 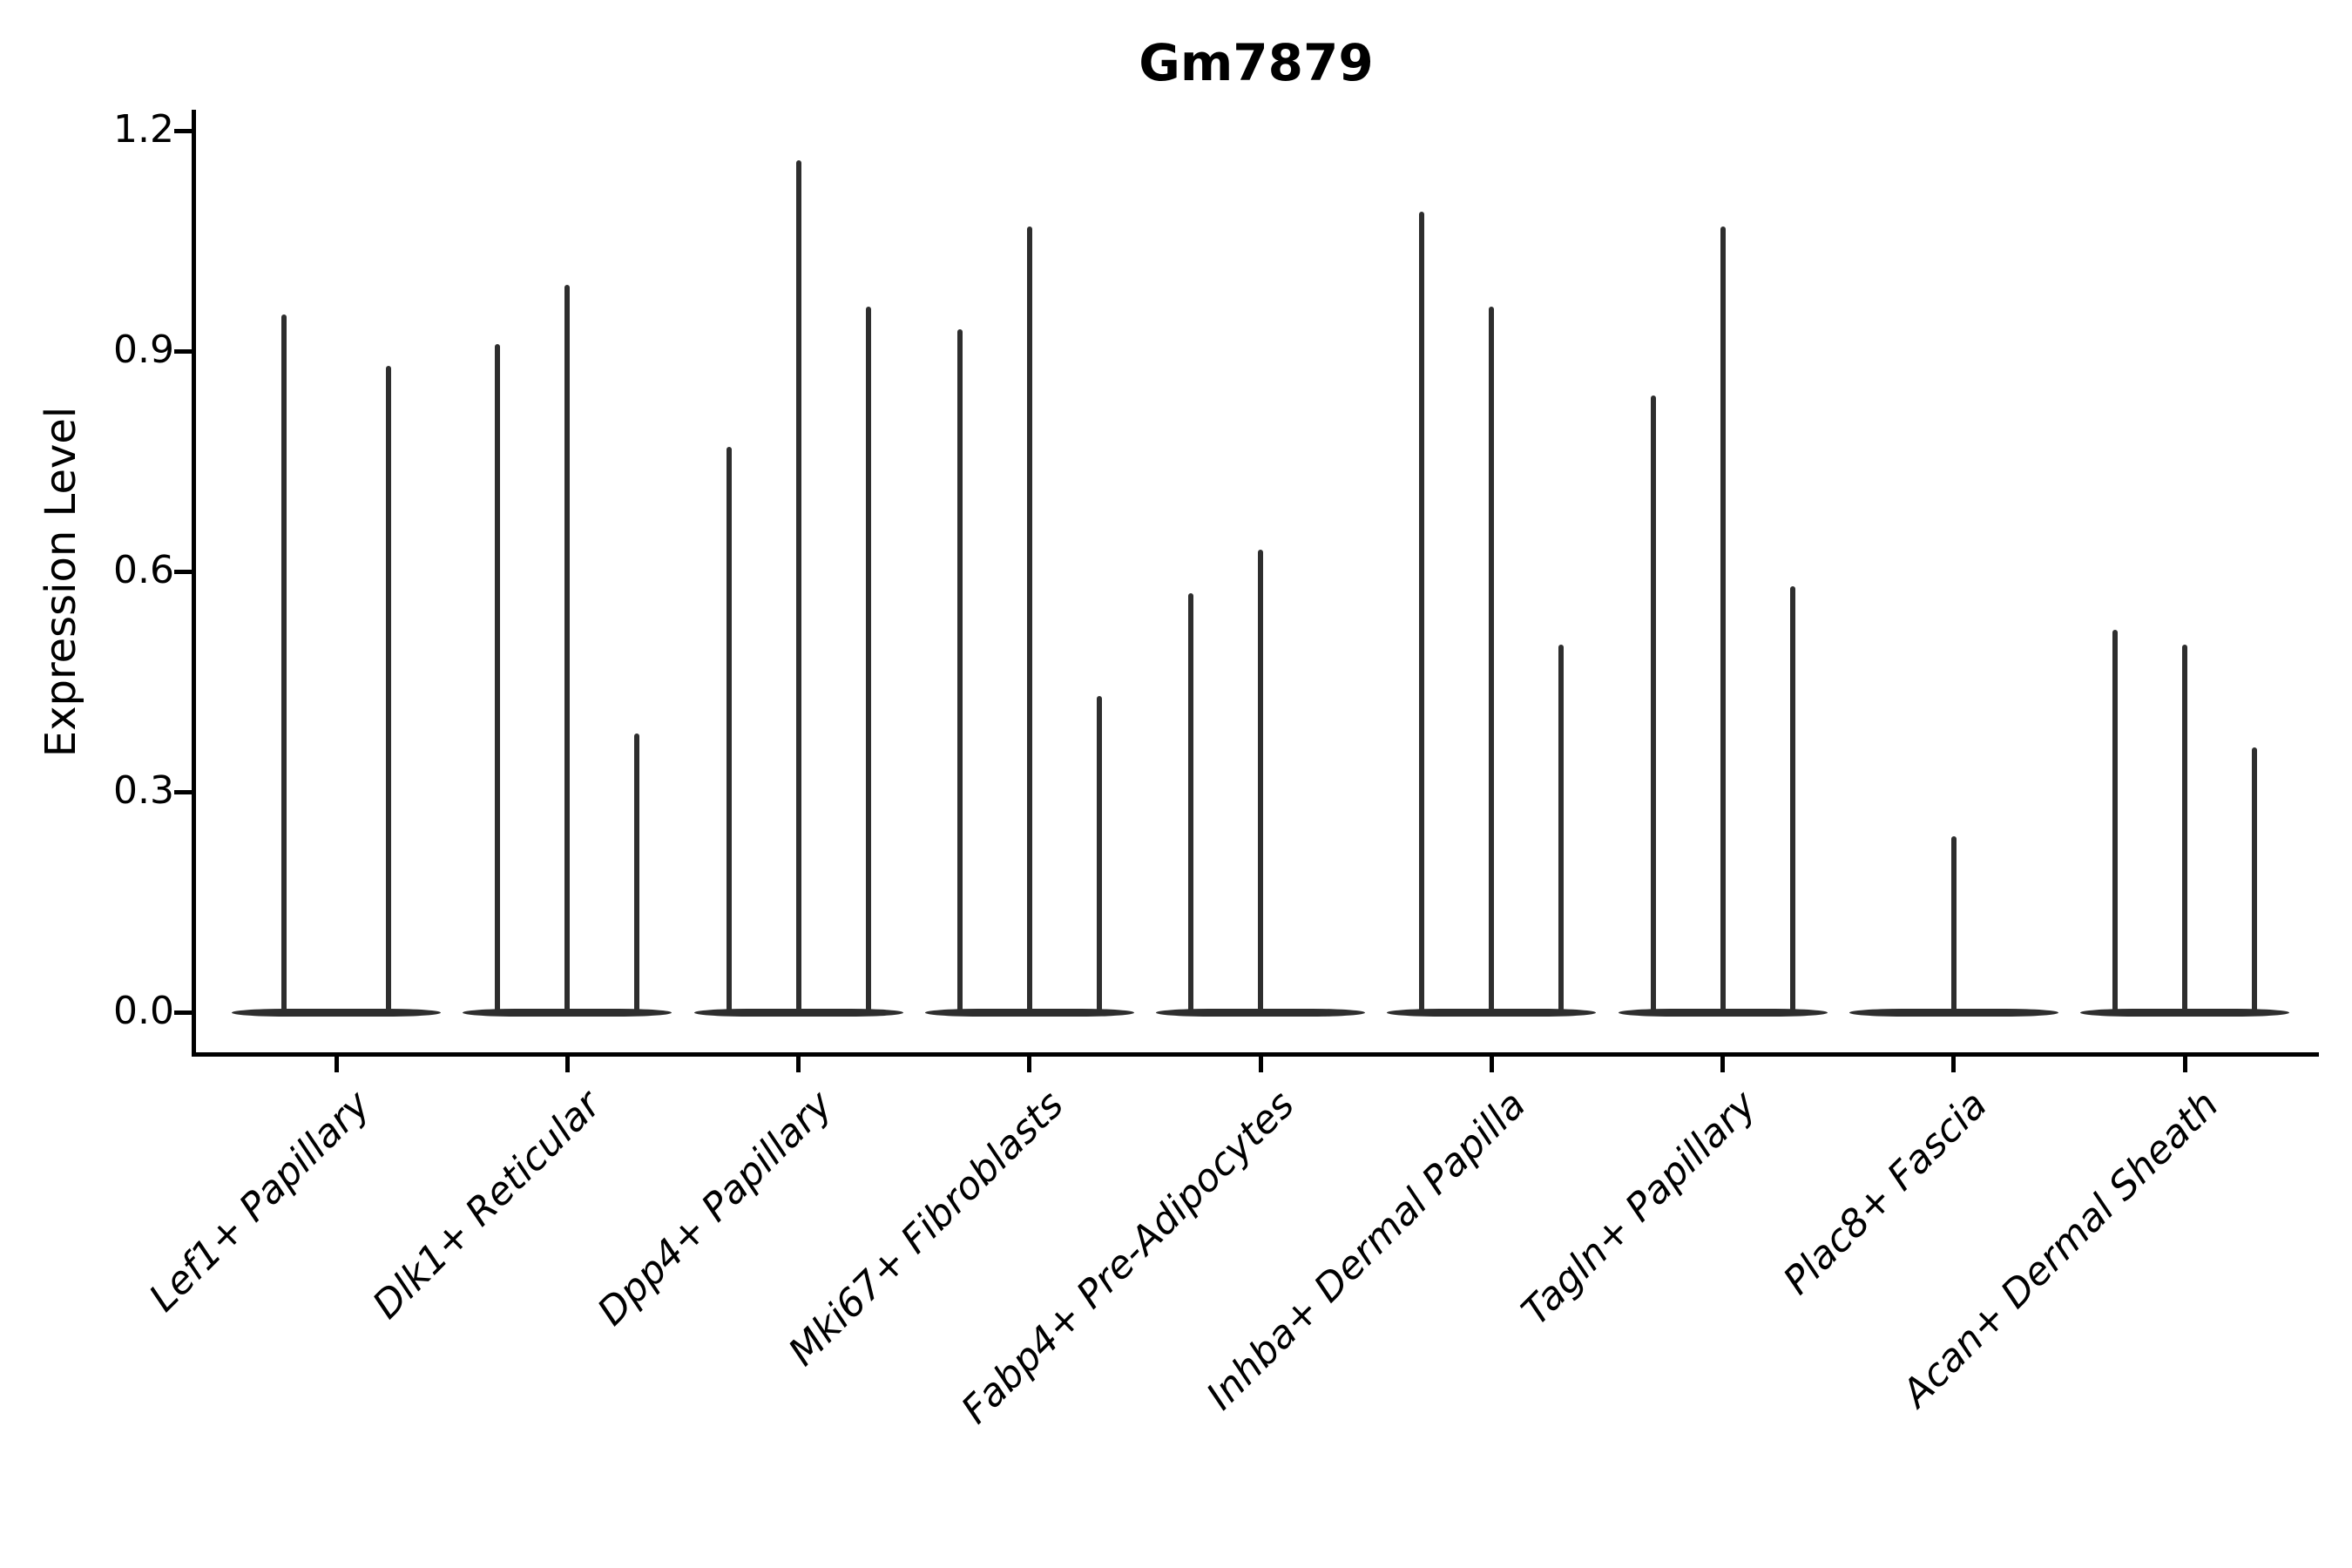 What do you see at coordinates (487, 1205) in the screenshot?
I see `x-tick-label: Dlk1+ Reticular` at bounding box center [487, 1205].